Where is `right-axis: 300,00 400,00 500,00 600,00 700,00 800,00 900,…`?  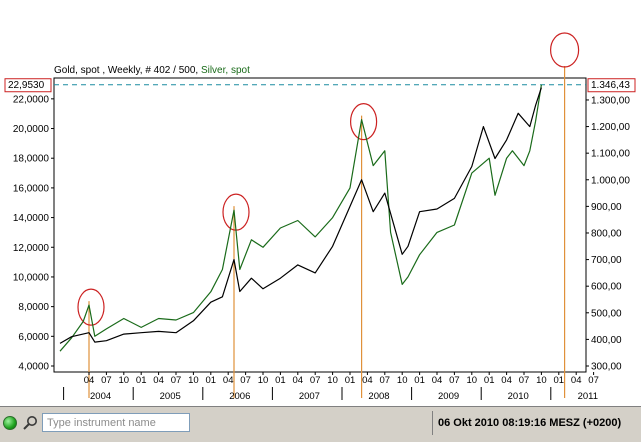
right-axis: 300,00 400,00 500,00 600,00 700,00 800,00 900,… is located at coordinates (608, 234).